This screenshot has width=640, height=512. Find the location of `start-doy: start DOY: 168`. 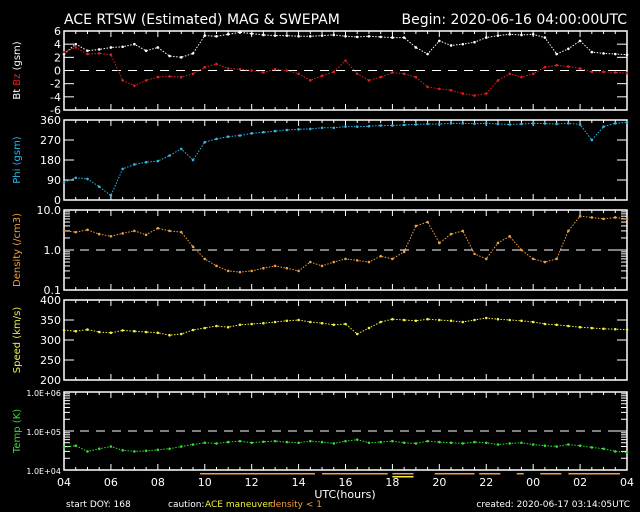

start-doy: start DOY: 168 is located at coordinates (98, 505).